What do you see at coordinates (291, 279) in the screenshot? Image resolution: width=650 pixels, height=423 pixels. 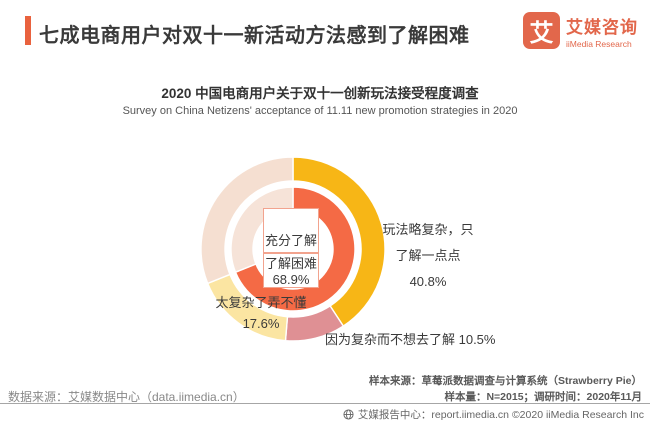 I see `center-label-difficult-value: 68.9%` at bounding box center [291, 279].